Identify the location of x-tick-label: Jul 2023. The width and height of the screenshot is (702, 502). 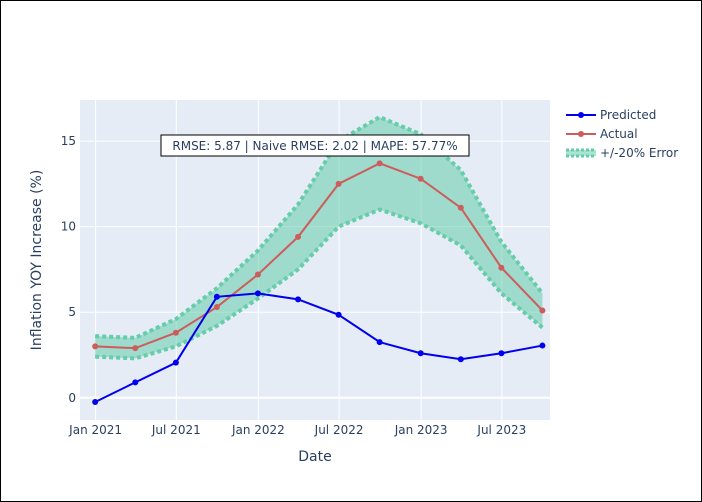
(501, 430).